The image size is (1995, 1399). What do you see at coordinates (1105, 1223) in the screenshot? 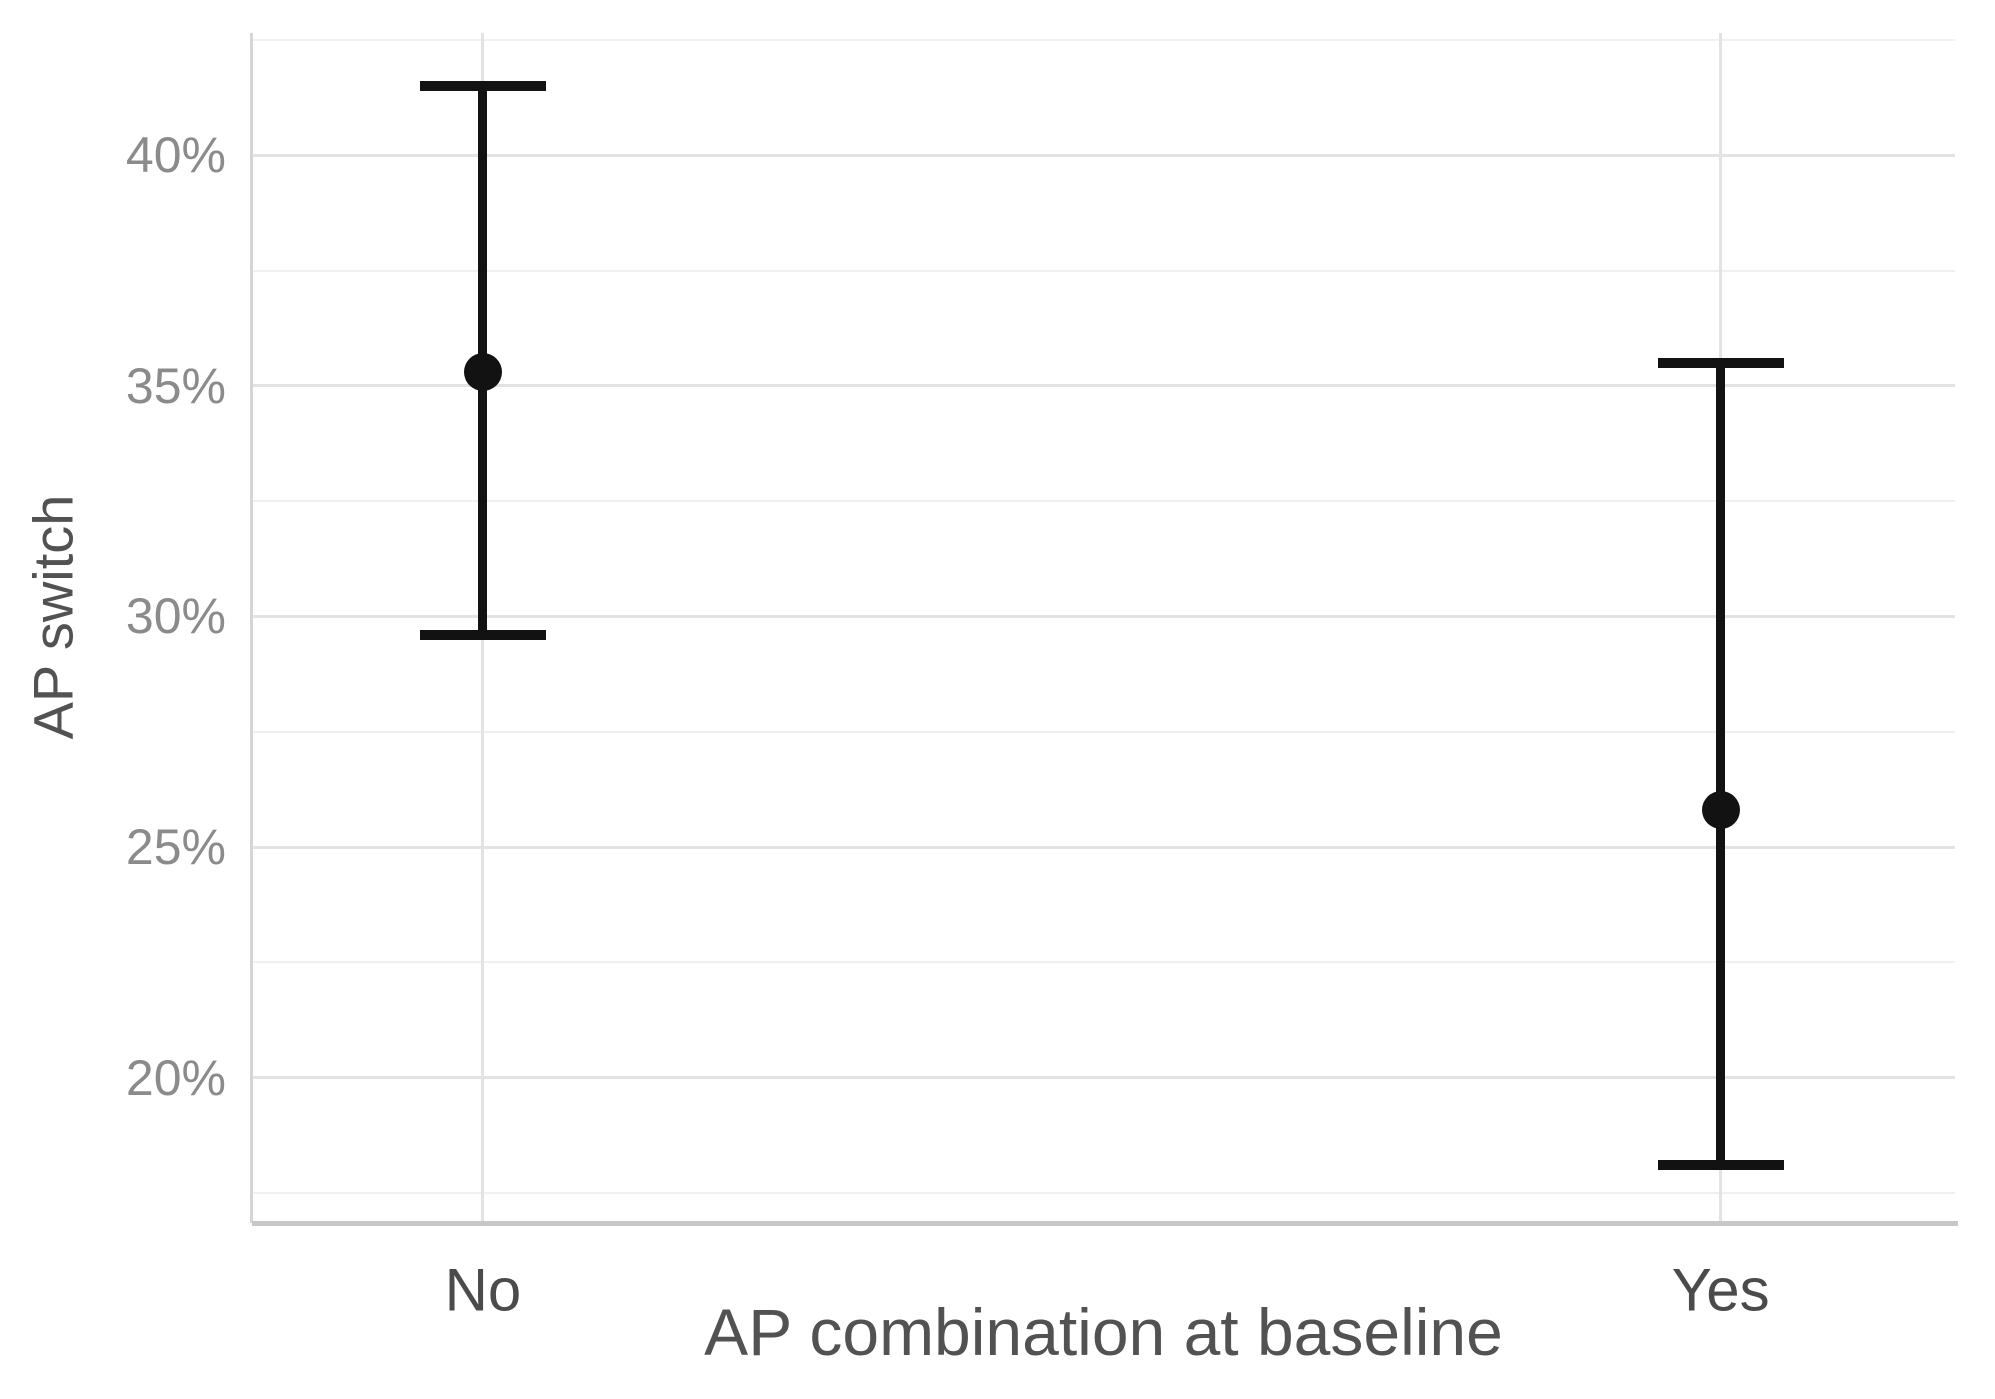
I see `x-axis-line` at bounding box center [1105, 1223].